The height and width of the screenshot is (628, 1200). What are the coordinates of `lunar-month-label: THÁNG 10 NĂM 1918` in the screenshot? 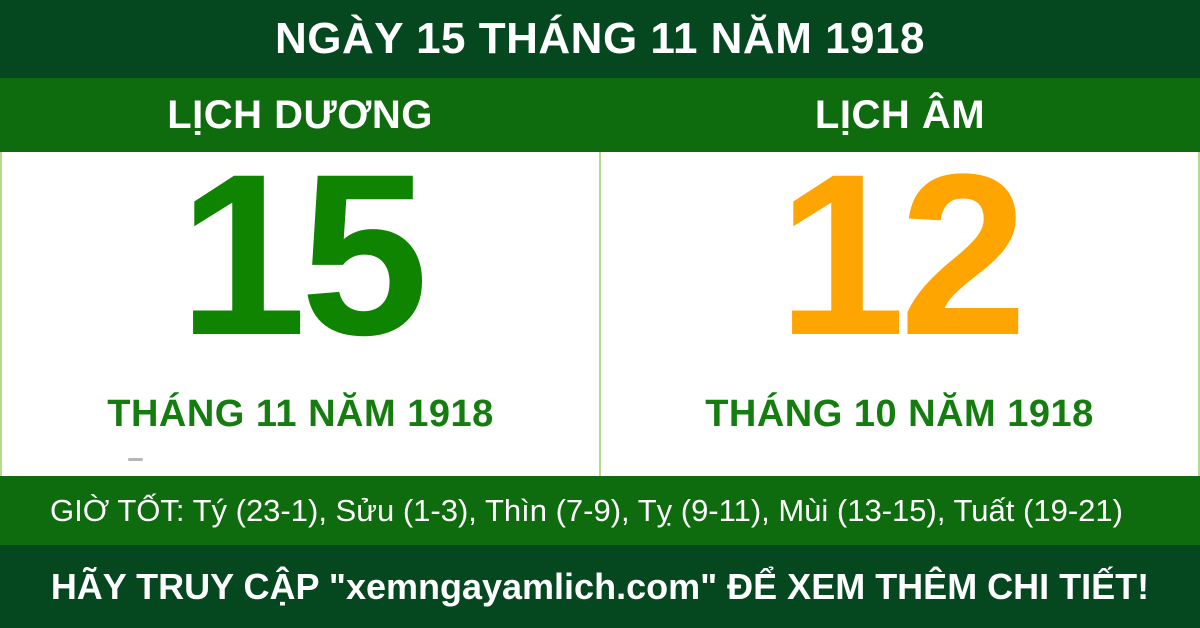 It's located at (899, 414).